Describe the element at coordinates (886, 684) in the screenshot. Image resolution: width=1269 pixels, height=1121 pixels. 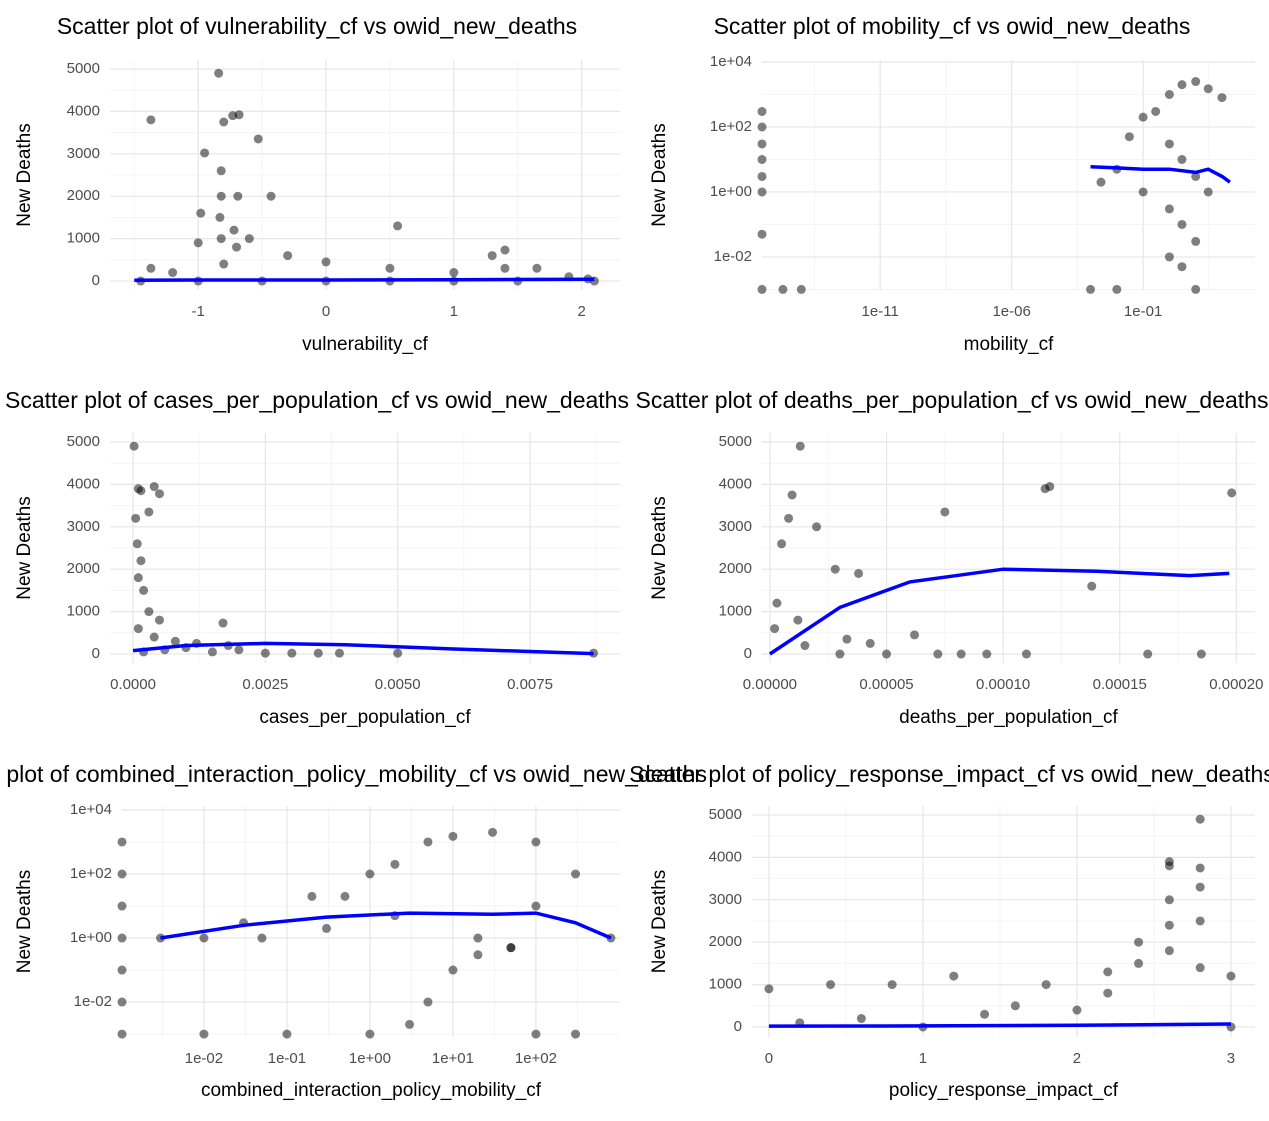
I see `x-tick-label: 0.00005` at that location.